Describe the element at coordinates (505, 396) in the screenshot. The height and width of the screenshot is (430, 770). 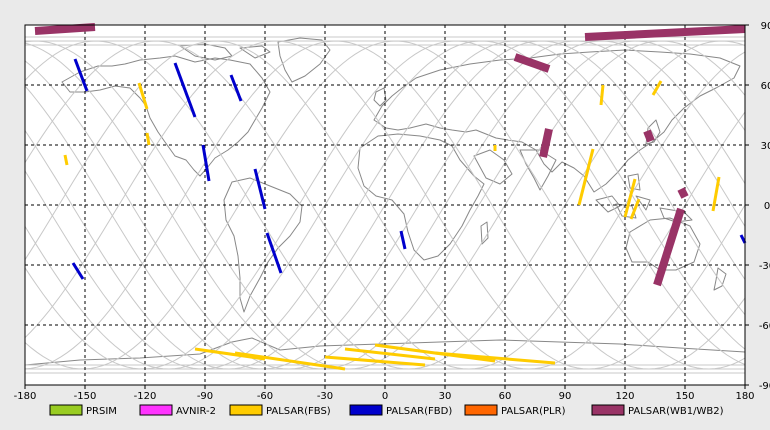
I see `x-tick-label: 60` at that location.